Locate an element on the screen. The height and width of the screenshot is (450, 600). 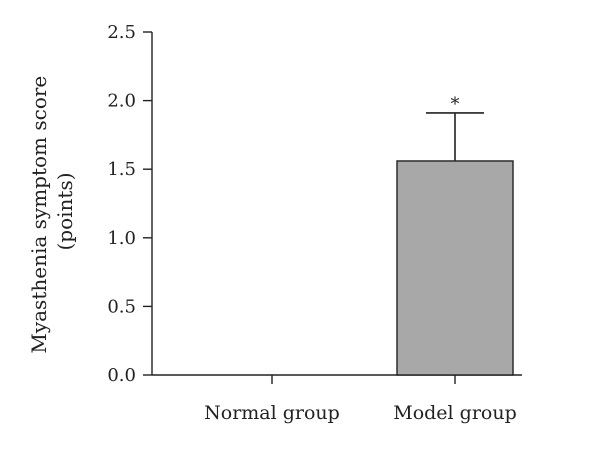
bar is located at coordinates (455, 268).